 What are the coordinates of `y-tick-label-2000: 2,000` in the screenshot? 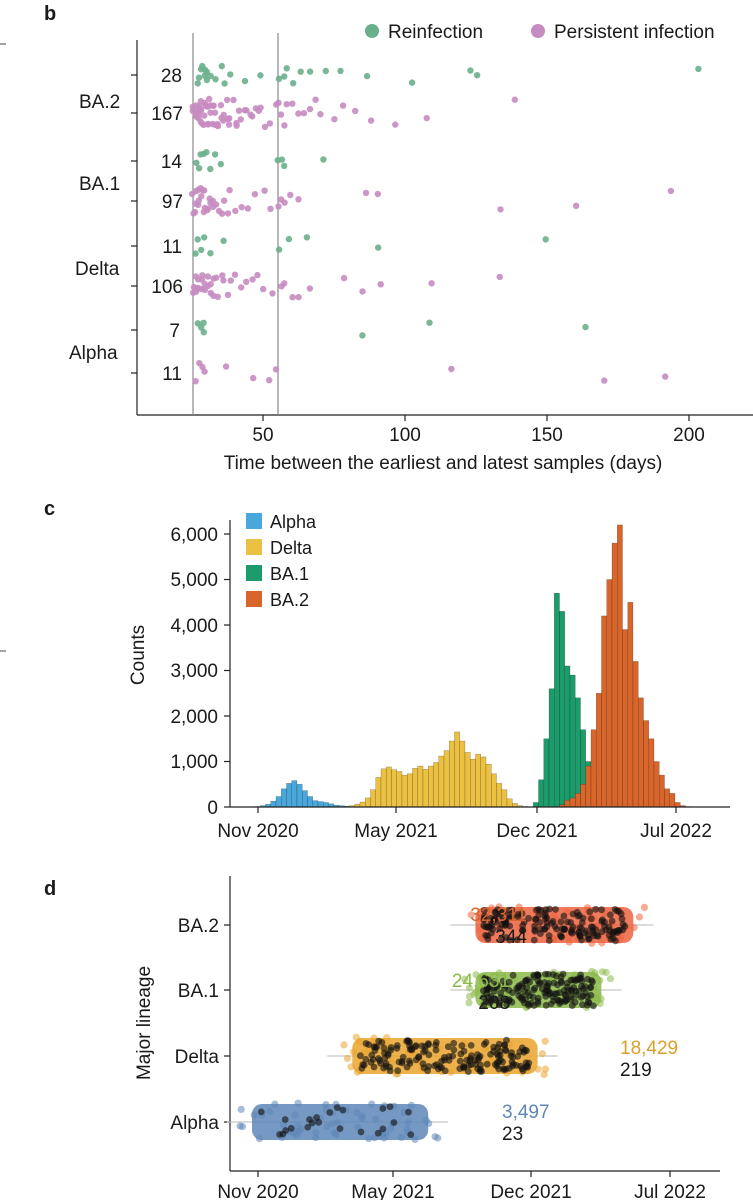 It's located at (194, 717).